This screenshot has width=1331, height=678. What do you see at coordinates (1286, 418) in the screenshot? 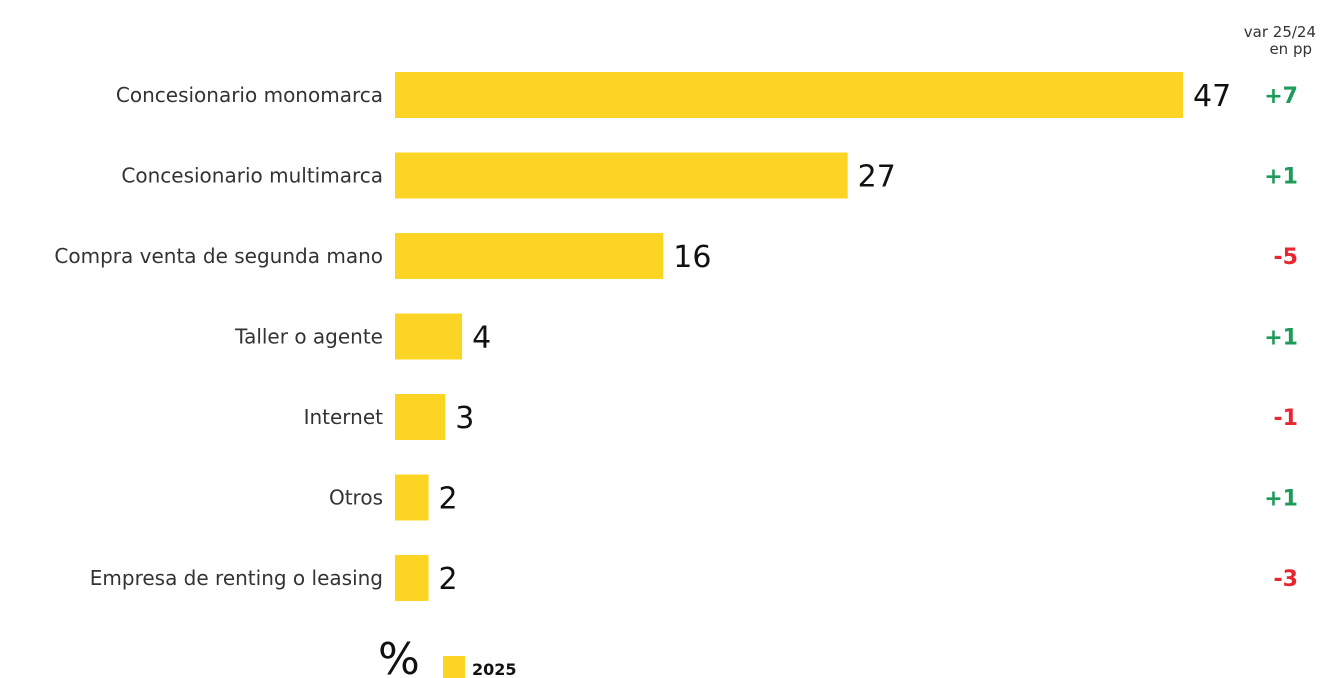
I see `variation-value: -1` at bounding box center [1286, 418].